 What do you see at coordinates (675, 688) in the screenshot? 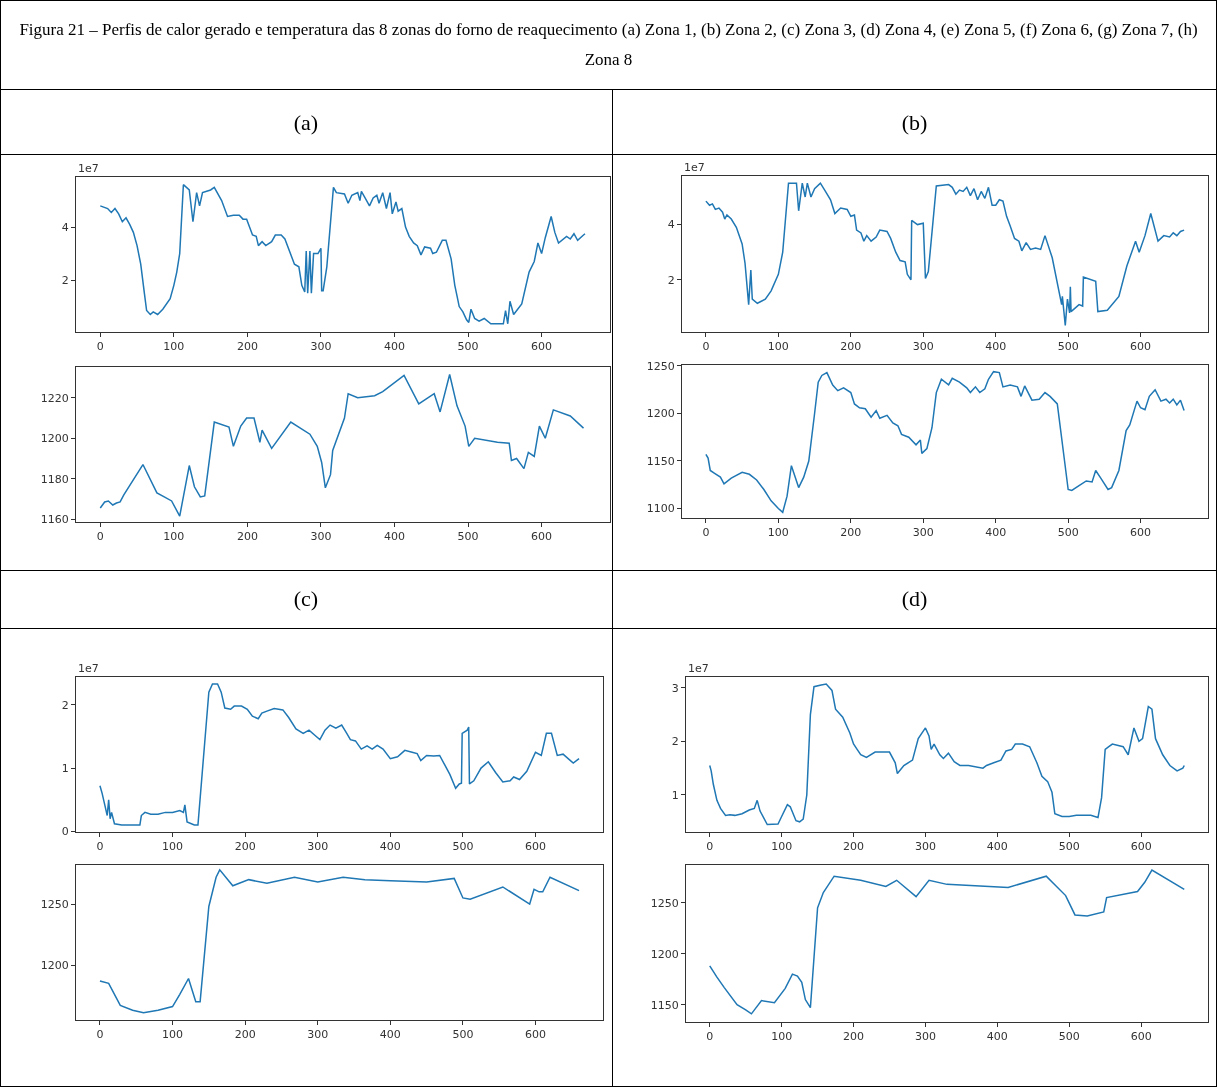
I see `y-tick-label: 3` at bounding box center [675, 688].